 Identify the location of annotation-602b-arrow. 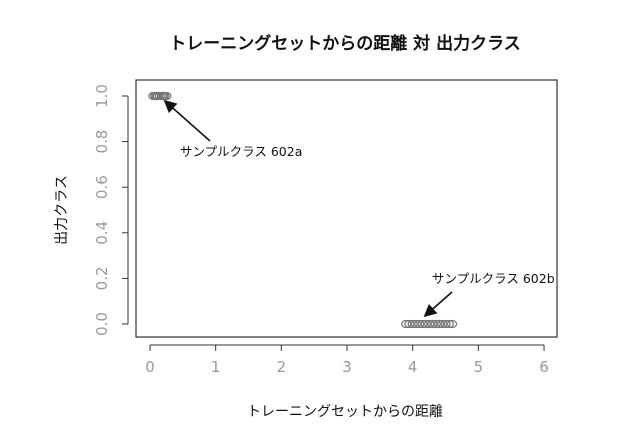
(439, 303).